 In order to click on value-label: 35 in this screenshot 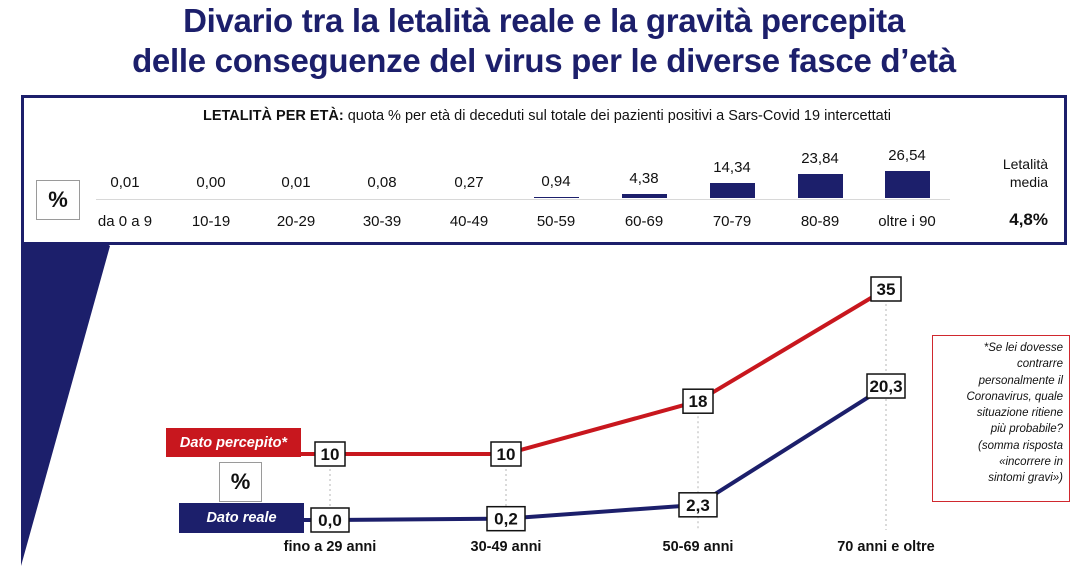, I will do `click(886, 289)`.